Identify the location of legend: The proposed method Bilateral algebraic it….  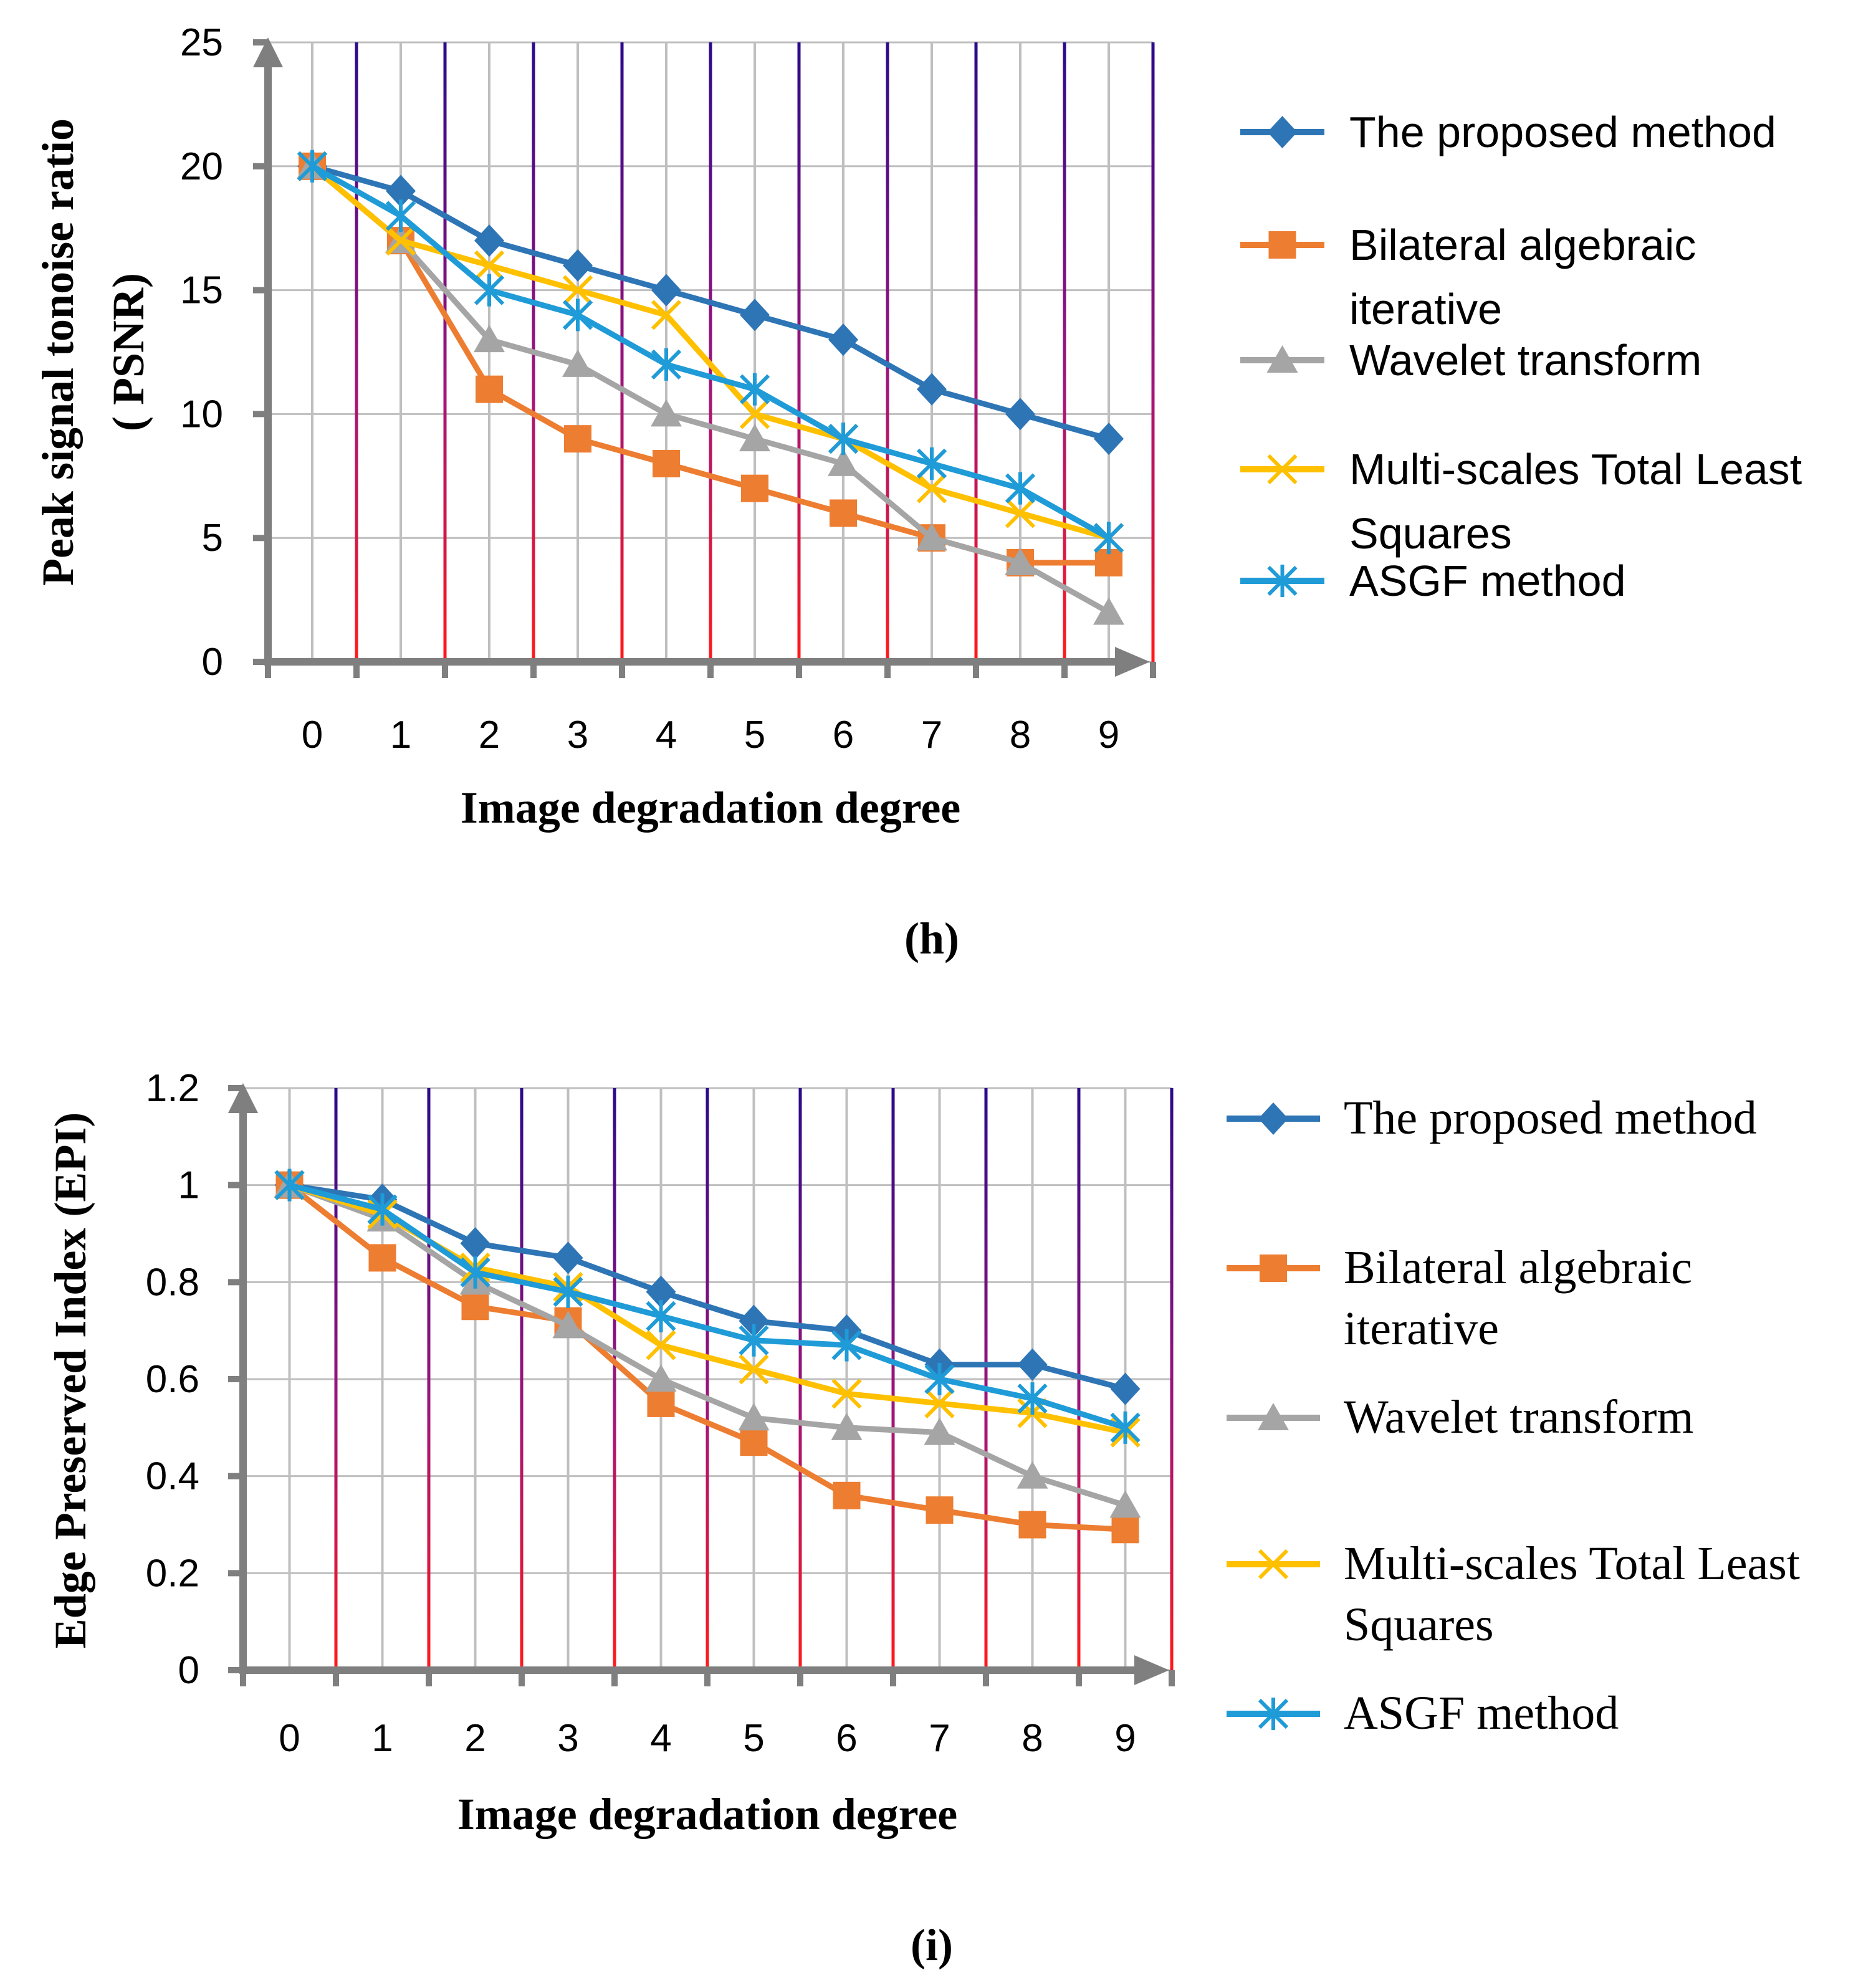
(1513, 1416).